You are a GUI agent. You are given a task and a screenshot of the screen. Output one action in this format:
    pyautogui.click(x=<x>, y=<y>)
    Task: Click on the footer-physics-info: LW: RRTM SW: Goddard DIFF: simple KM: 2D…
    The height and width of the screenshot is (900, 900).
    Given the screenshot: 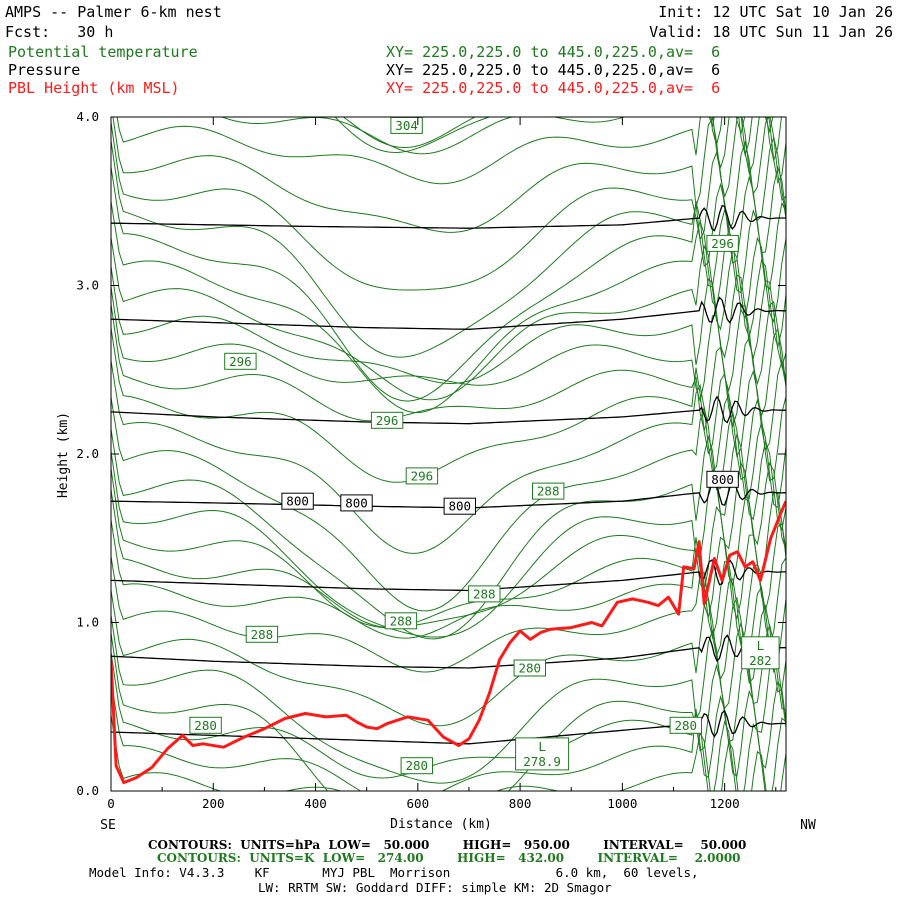 What is the action you would take?
    pyautogui.click(x=435, y=887)
    